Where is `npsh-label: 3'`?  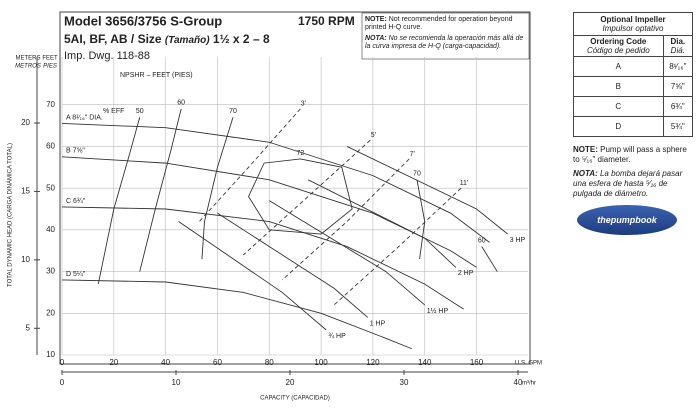 npsh-label: 3' is located at coordinates (303, 104).